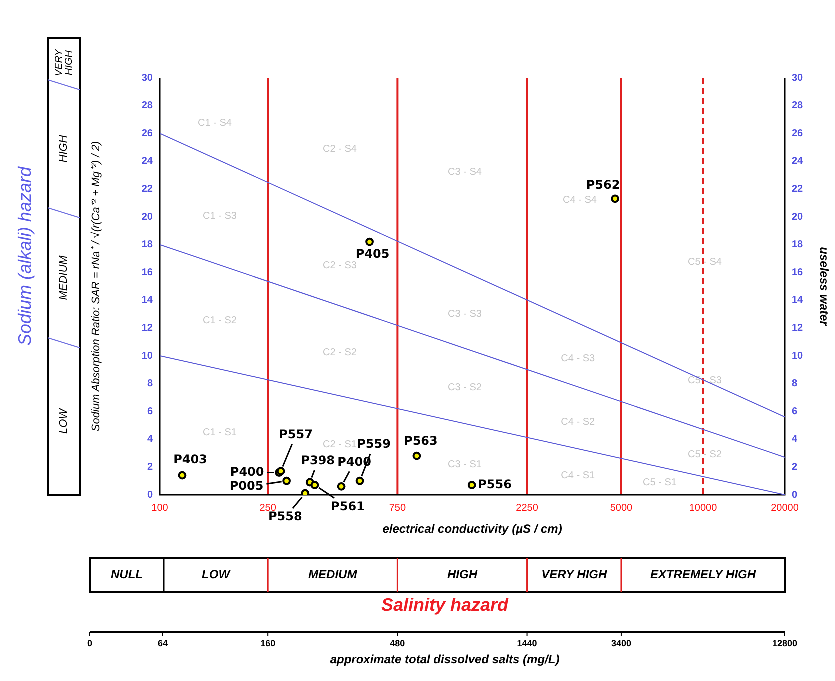  I want to click on x-tick-label: 10000, so click(703, 508).